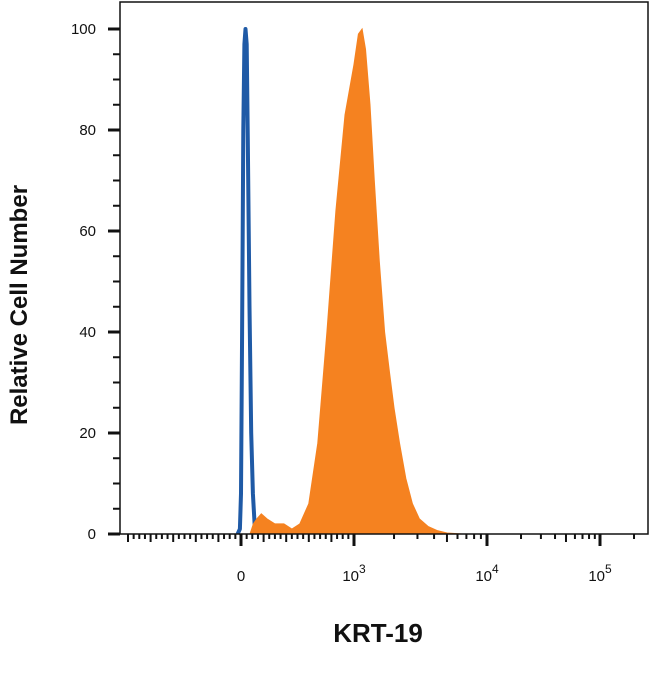 The image size is (650, 693). Describe the element at coordinates (87, 332) in the screenshot. I see `y-tick-label: 40` at that location.